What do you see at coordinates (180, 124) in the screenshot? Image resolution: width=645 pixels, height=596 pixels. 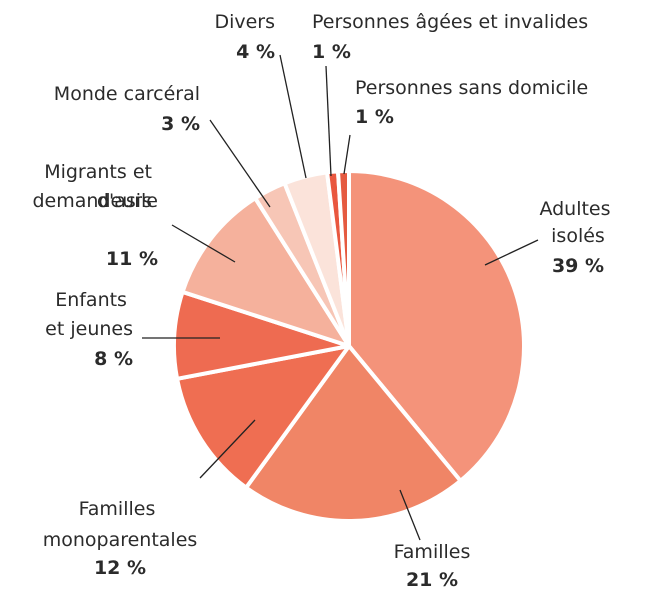 I see `value-label: 3 %` at bounding box center [180, 124].